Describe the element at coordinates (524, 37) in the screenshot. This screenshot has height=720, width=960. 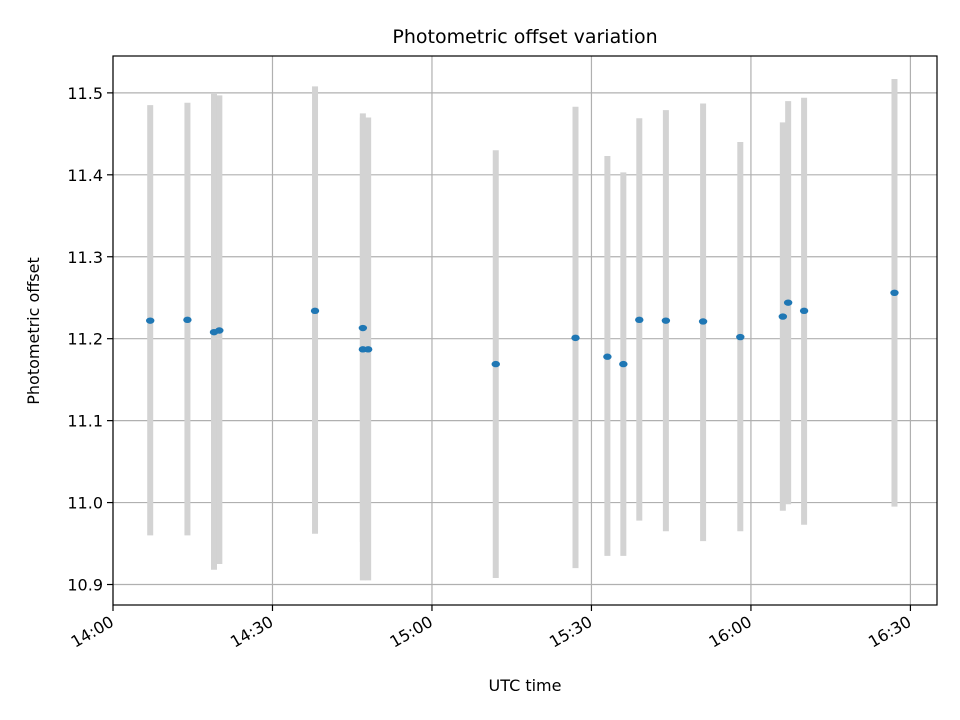
I see `chart-title: Photometric offset variation` at that location.